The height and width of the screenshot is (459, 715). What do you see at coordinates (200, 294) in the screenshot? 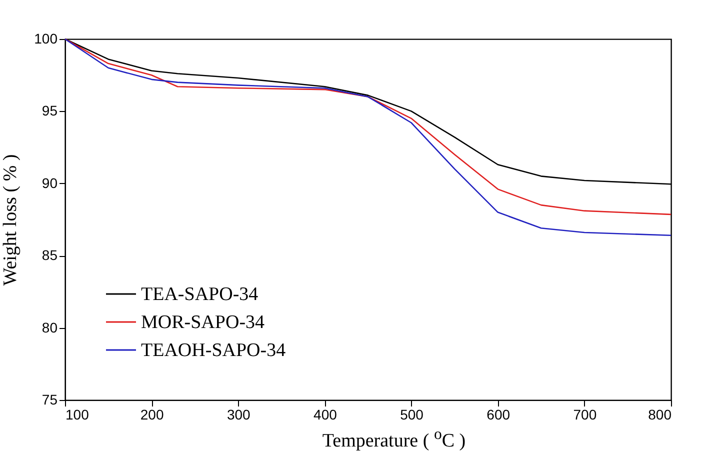
I see `legend-label: TEA-SAPO-34` at bounding box center [200, 294].